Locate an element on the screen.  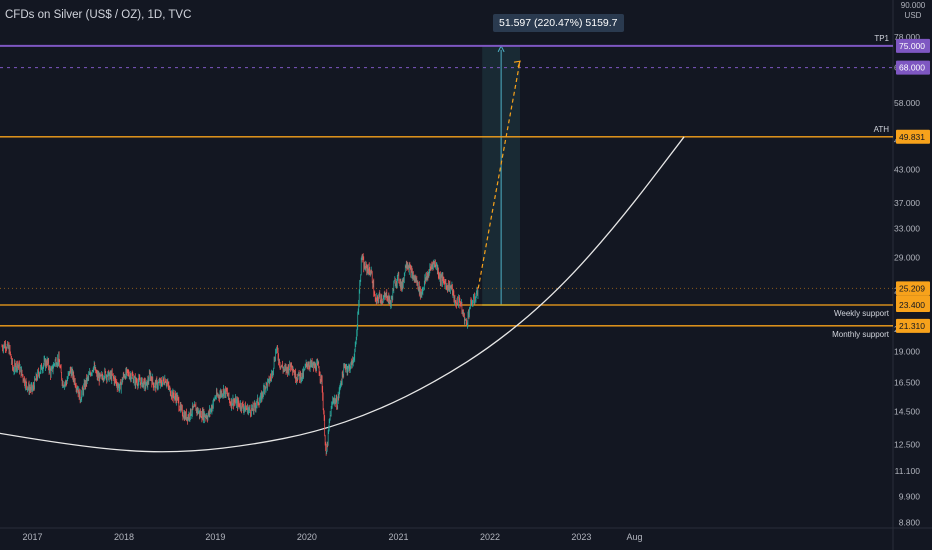
price-tick-label: 29.000 is located at coordinates (907, 257).